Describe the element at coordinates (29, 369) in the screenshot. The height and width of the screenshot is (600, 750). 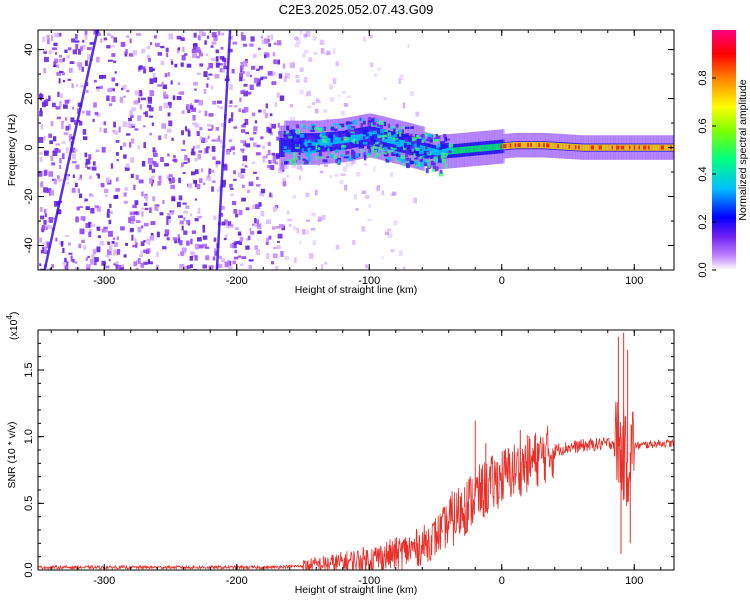
I see `ytick-label: 1.5` at that location.